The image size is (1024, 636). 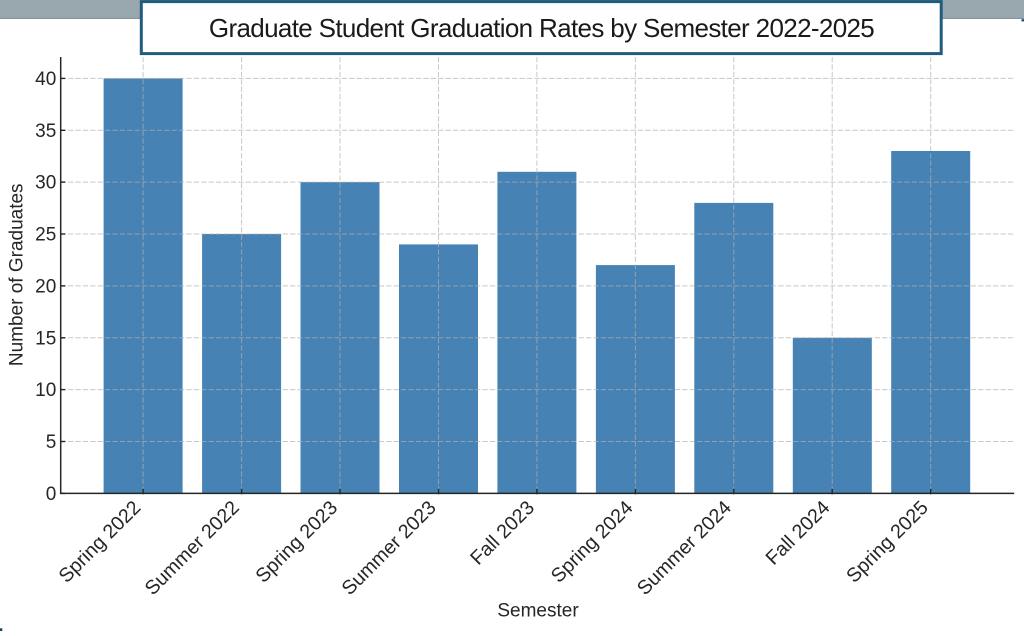 What do you see at coordinates (538, 611) in the screenshot?
I see `svg-text: Semester` at bounding box center [538, 611].